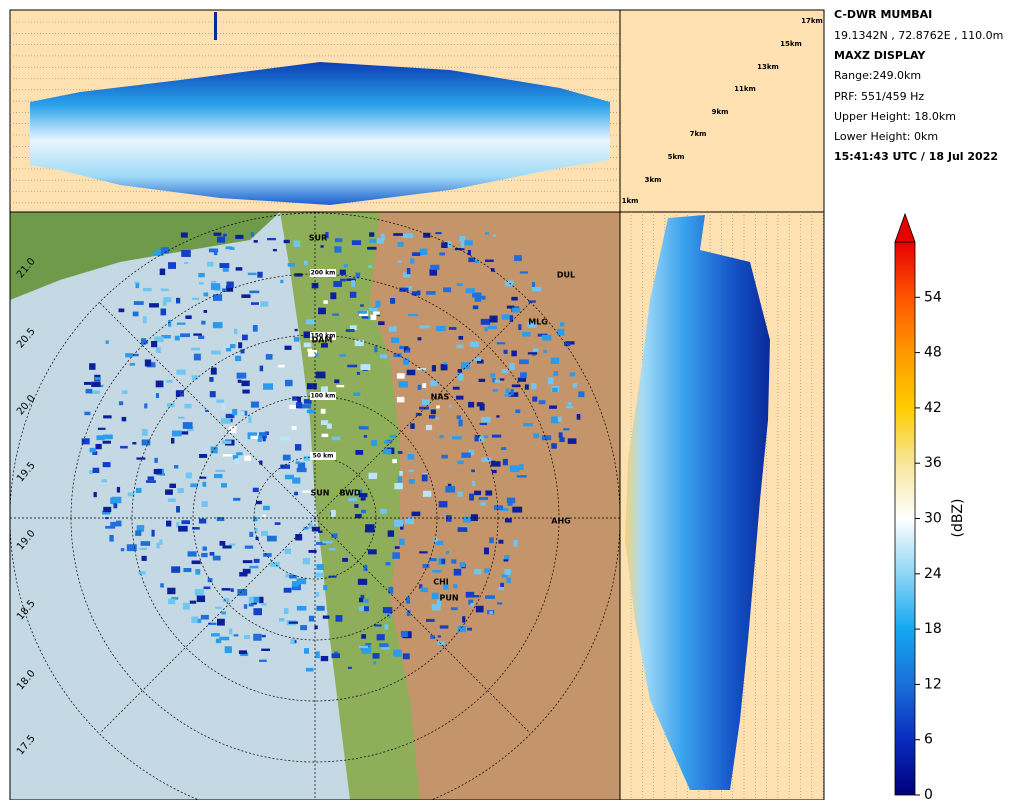  Describe the element at coordinates (933, 463) in the screenshot. I see `colorbar-tick-label: 36` at that location.